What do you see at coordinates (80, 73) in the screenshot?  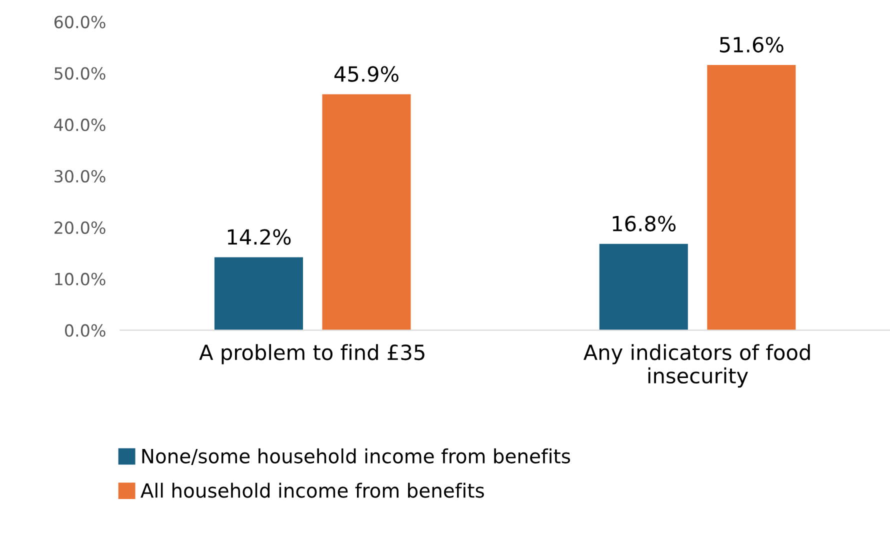 I see `y-tick-label: 50.0%` at bounding box center [80, 73].